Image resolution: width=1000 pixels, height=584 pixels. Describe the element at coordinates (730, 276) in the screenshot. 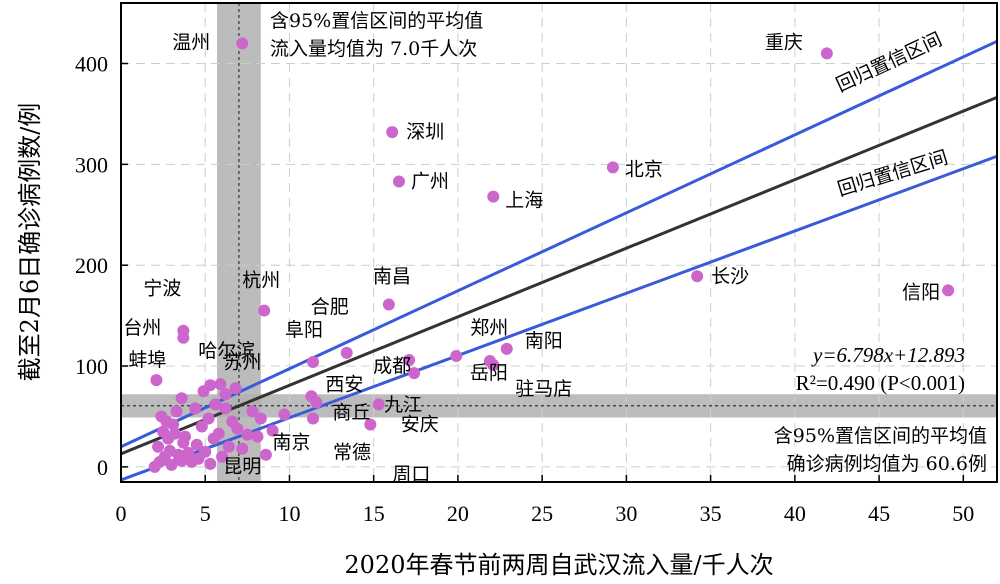

I see `point-label: 长沙` at that location.